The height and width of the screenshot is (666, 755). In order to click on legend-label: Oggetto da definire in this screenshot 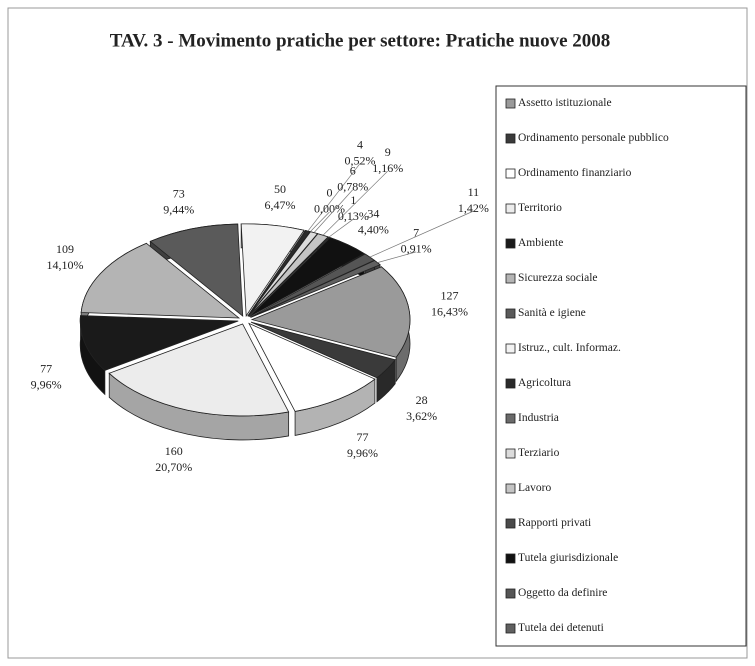, I will do `click(562, 593)`.